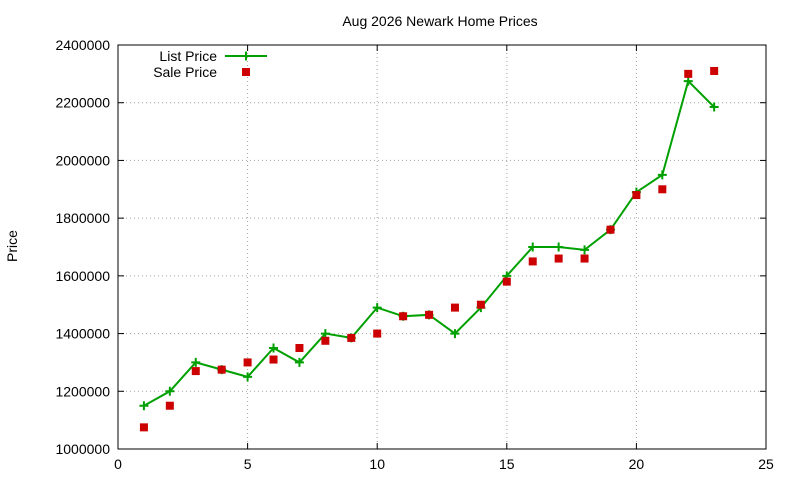 The image size is (800, 480). Describe the element at coordinates (118, 464) in the screenshot. I see `x-tick-label: 0` at that location.